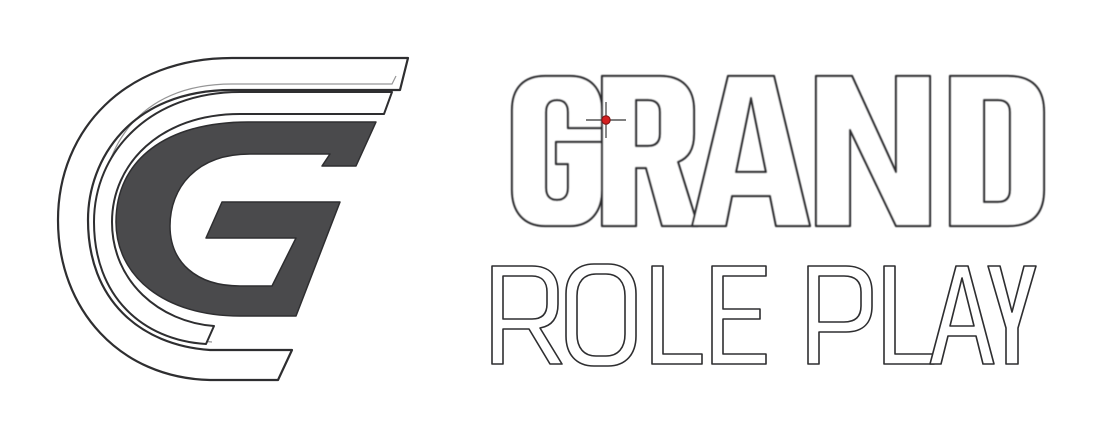 This screenshot has width=1116, height=438. I want to click on letter-o-role, so click(601, 315).